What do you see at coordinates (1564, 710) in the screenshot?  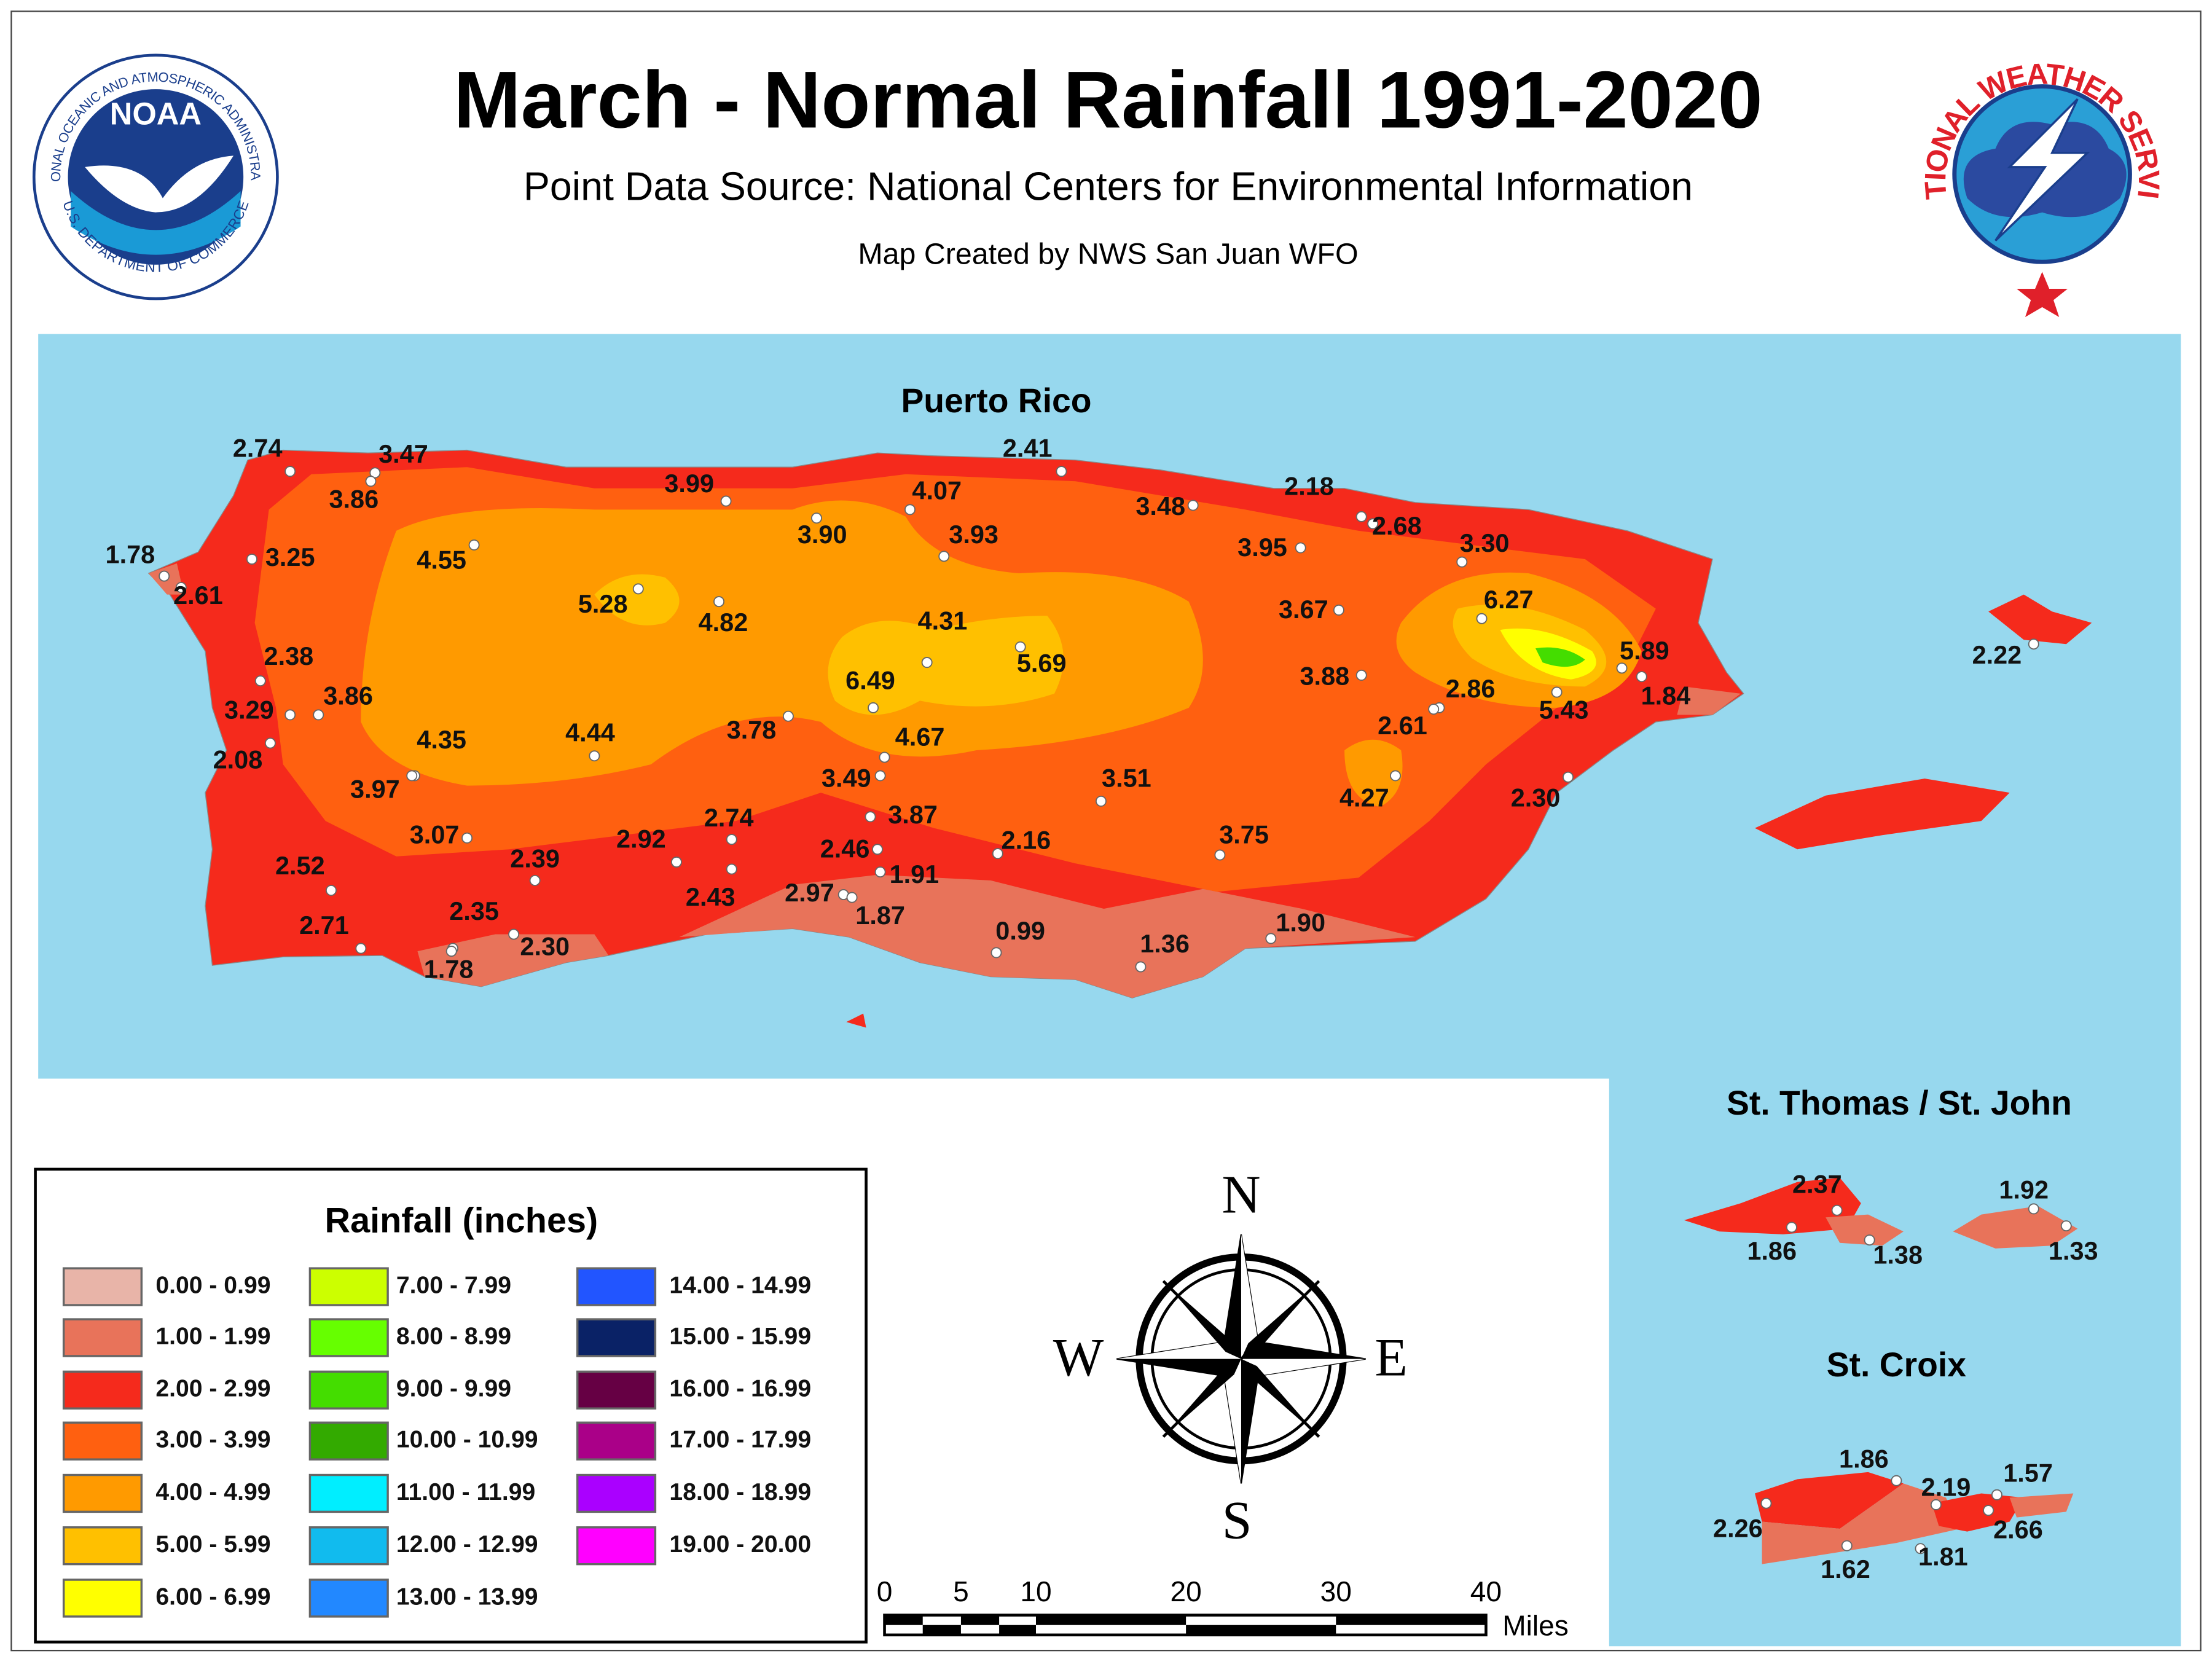 I see `station-value: 5.43` at bounding box center [1564, 710].